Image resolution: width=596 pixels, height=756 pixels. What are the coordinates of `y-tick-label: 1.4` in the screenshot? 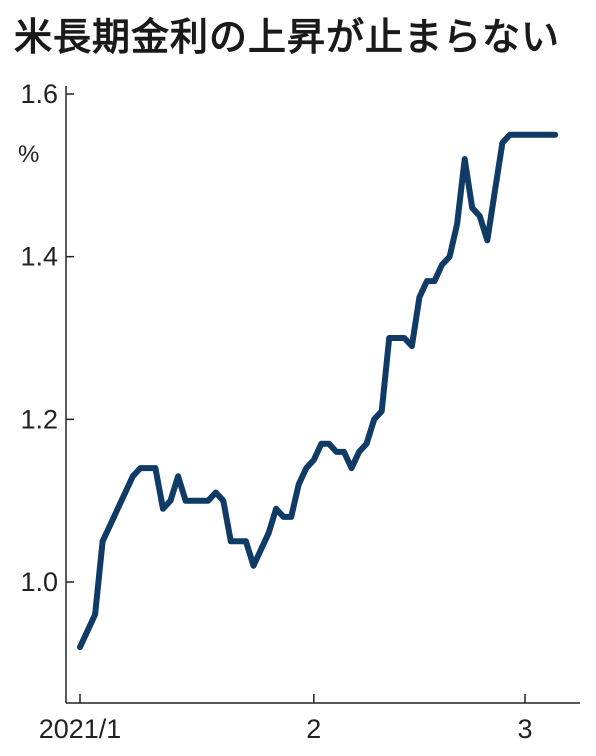 It's located at (39, 257).